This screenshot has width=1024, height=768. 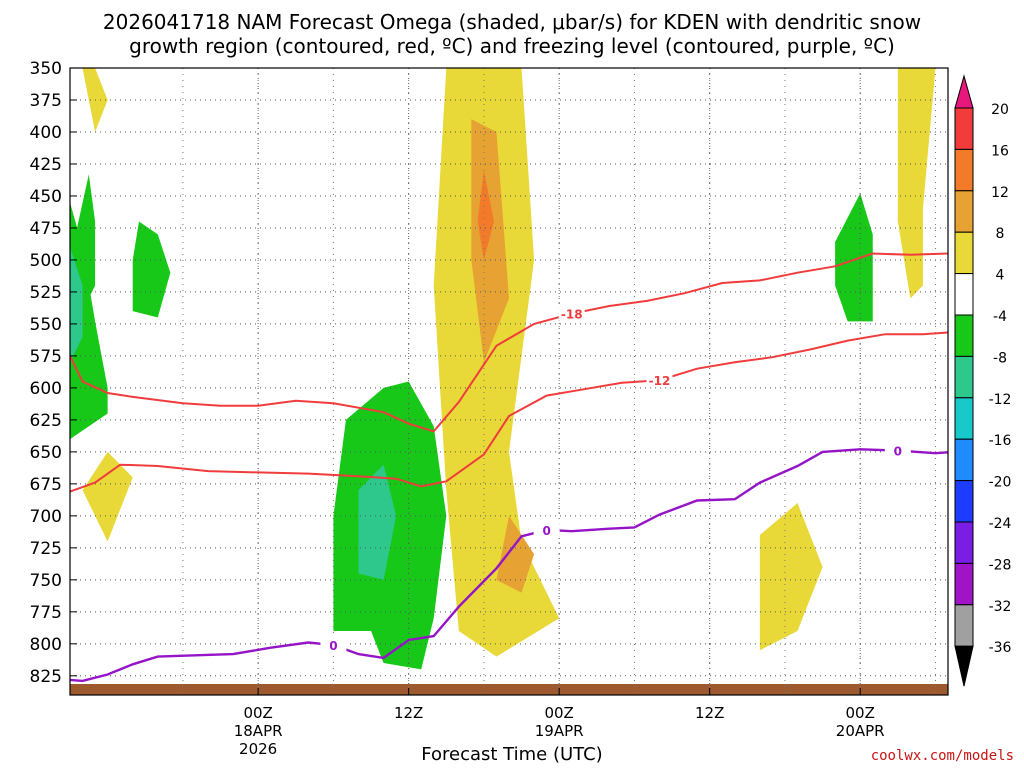 I want to click on colorbar-label-1: 16, so click(x=1000, y=151).